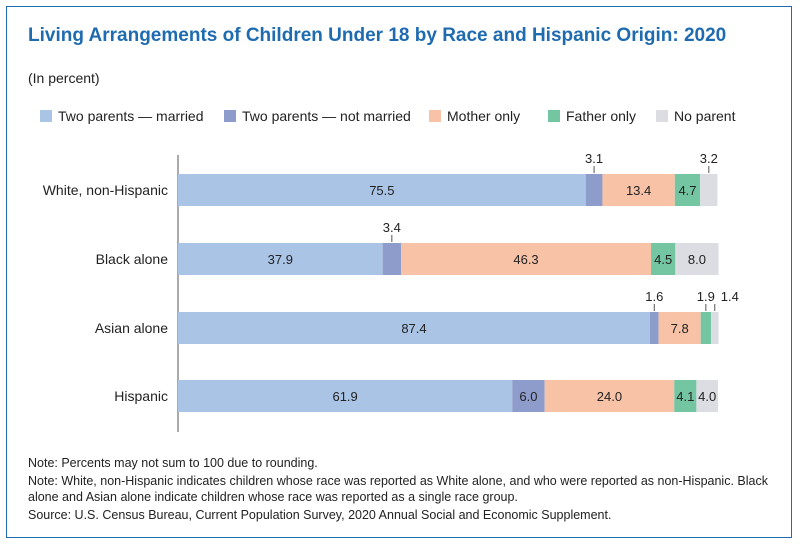  What do you see at coordinates (654, 296) in the screenshot?
I see `data-label: 1.6` at bounding box center [654, 296].